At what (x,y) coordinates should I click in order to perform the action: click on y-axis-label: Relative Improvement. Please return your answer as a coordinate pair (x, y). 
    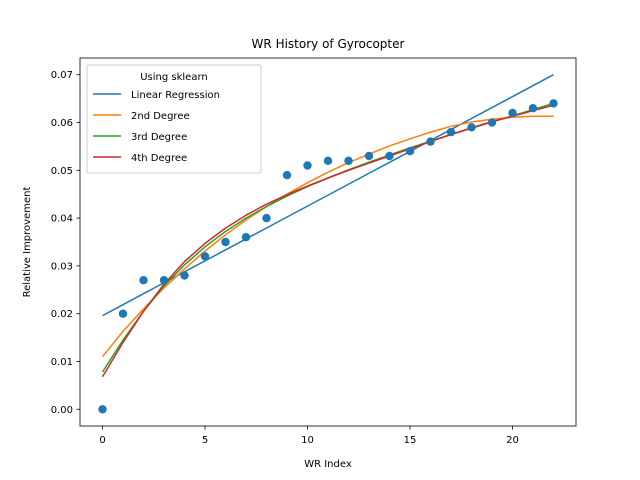
    Looking at the image, I should click on (27, 242).